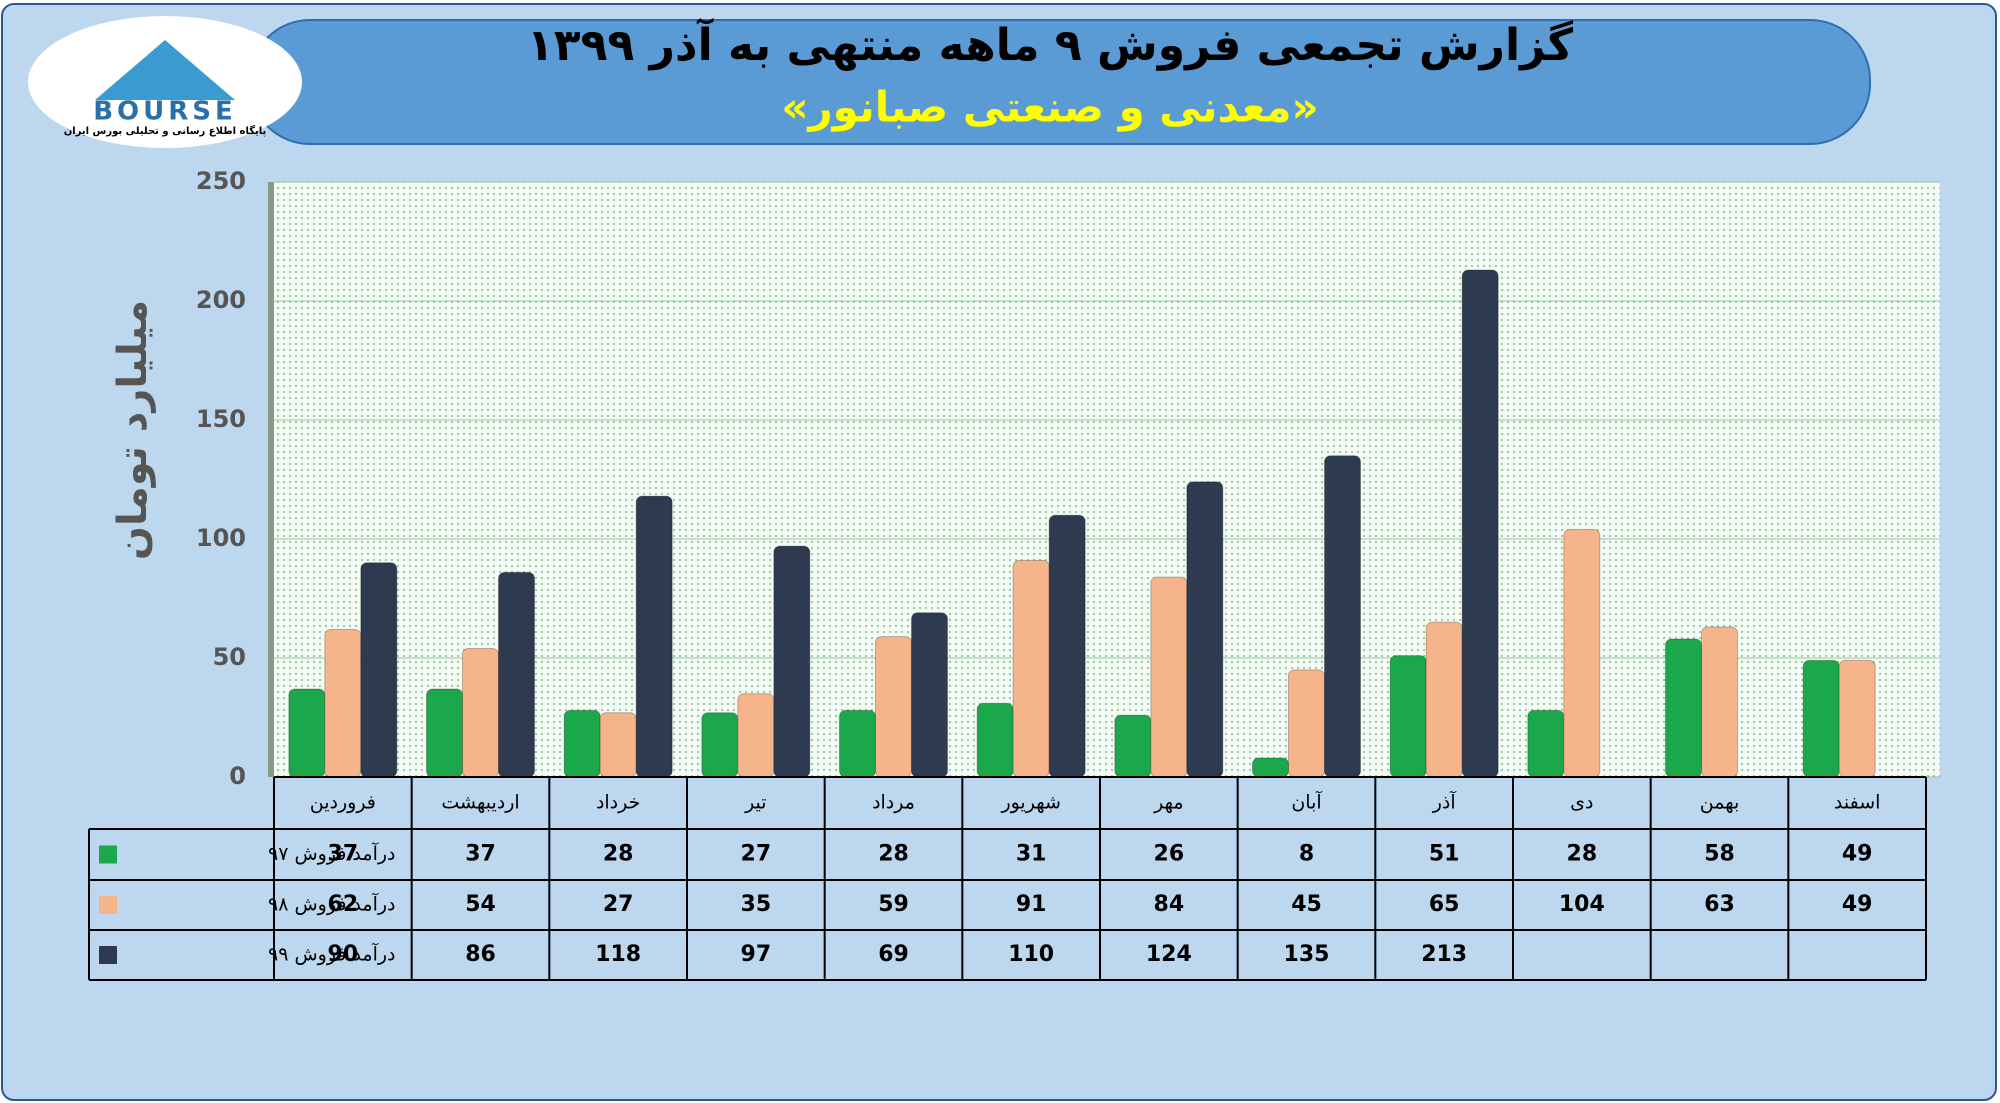 This screenshot has width=2000, height=1103. What do you see at coordinates (756, 954) in the screenshot?
I see `table-cell: 97` at bounding box center [756, 954].